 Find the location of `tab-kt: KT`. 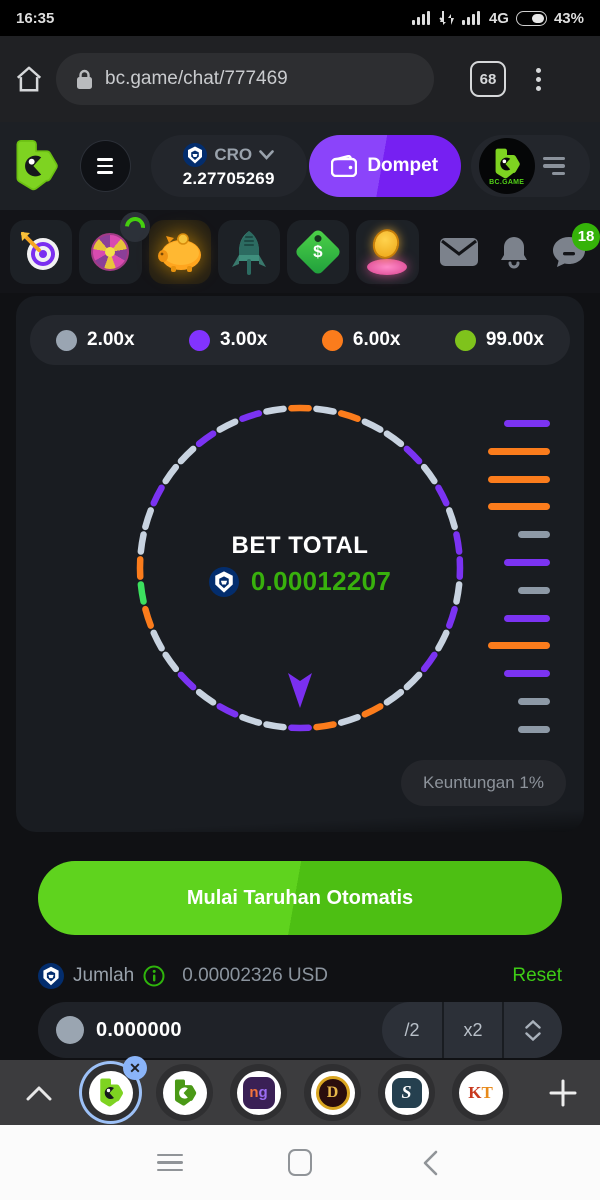

tab-kt: KT is located at coordinates (480, 1092).